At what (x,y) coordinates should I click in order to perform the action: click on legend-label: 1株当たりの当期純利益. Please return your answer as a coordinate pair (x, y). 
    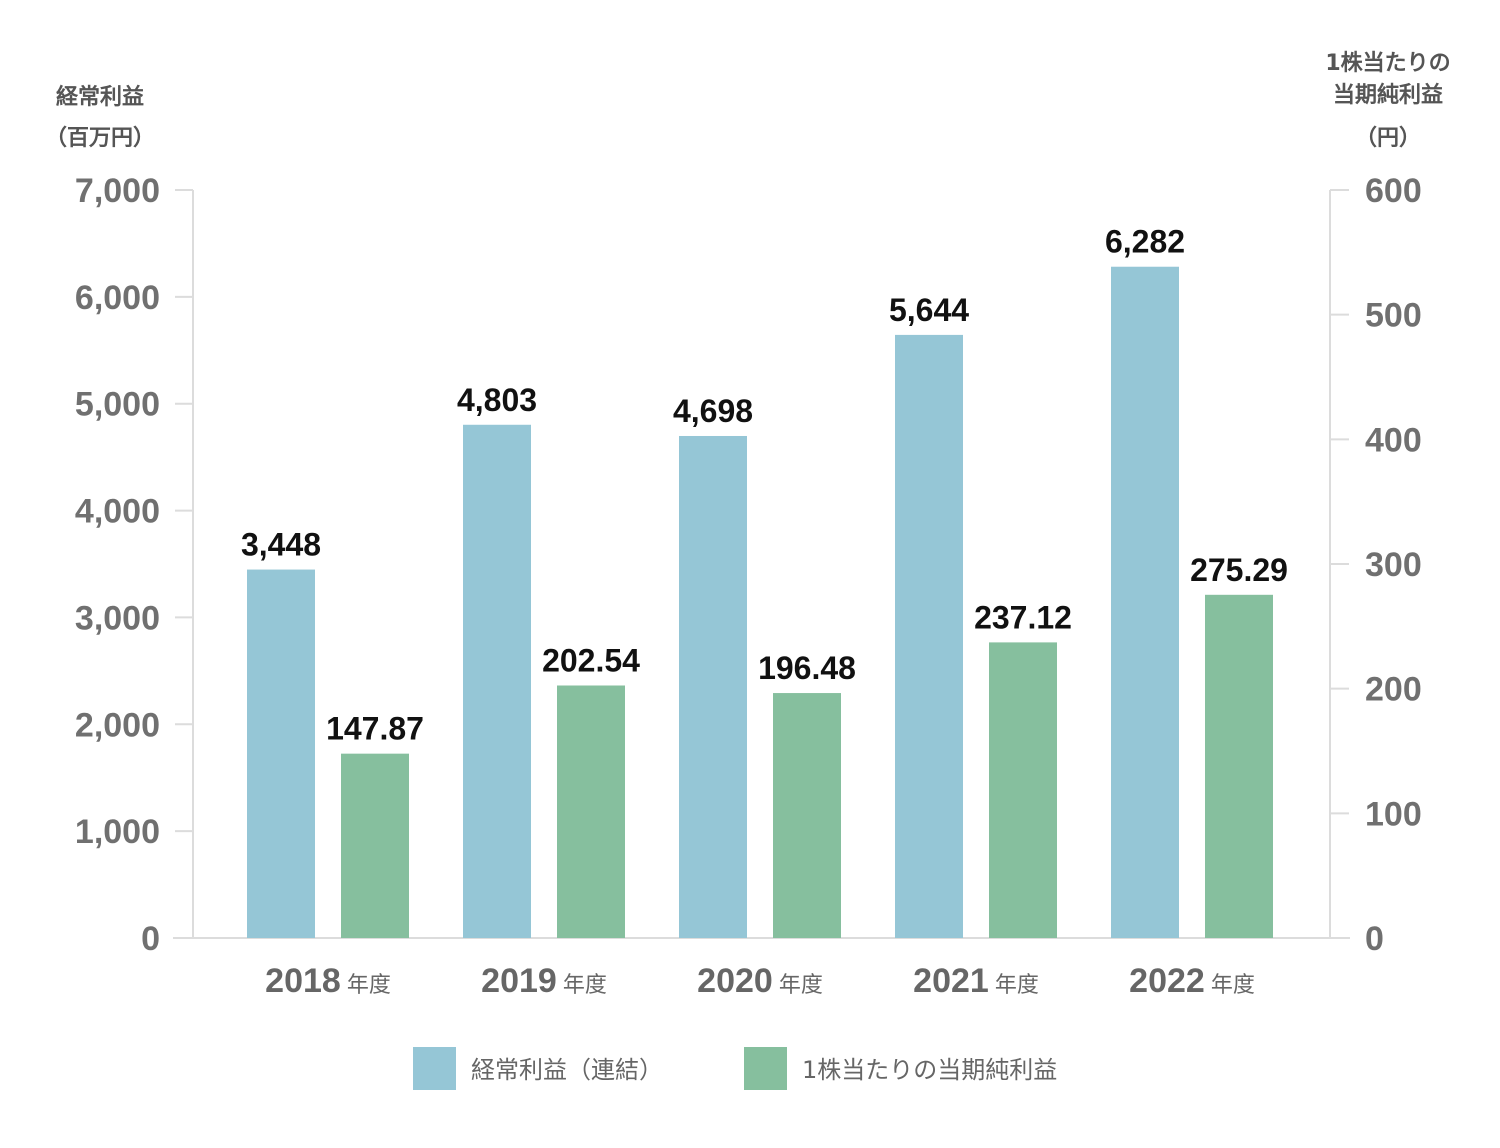
    Looking at the image, I should click on (929, 1070).